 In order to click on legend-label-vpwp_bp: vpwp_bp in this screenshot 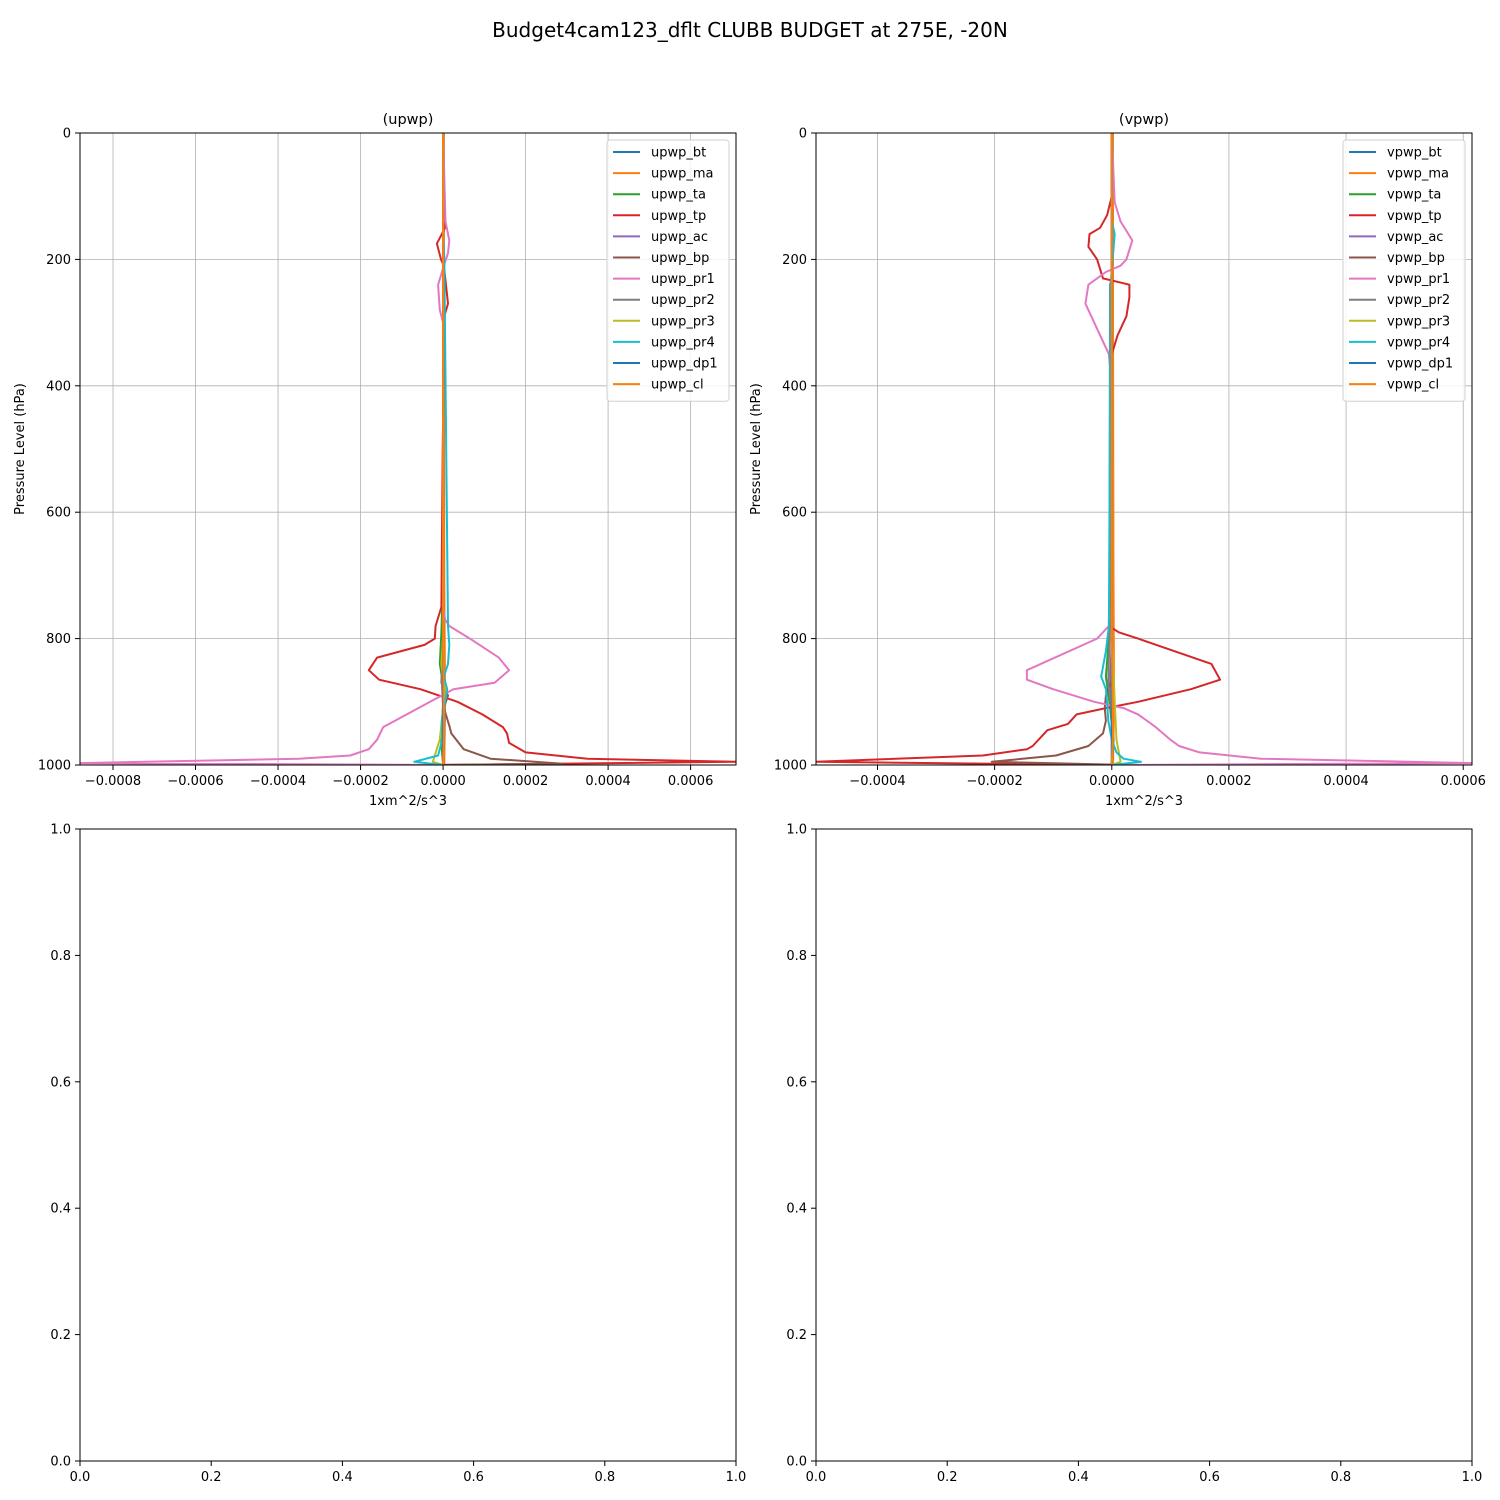, I will do `click(1416, 258)`.